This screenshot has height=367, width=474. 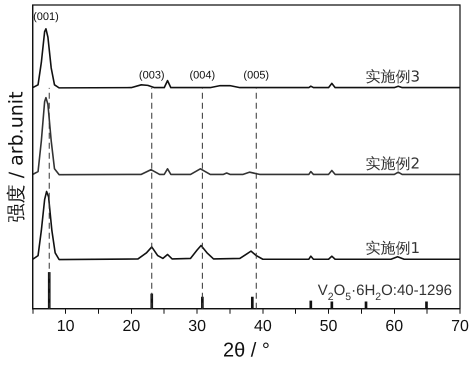 What do you see at coordinates (197, 326) in the screenshot?
I see `x-tick-label: 30` at bounding box center [197, 326].